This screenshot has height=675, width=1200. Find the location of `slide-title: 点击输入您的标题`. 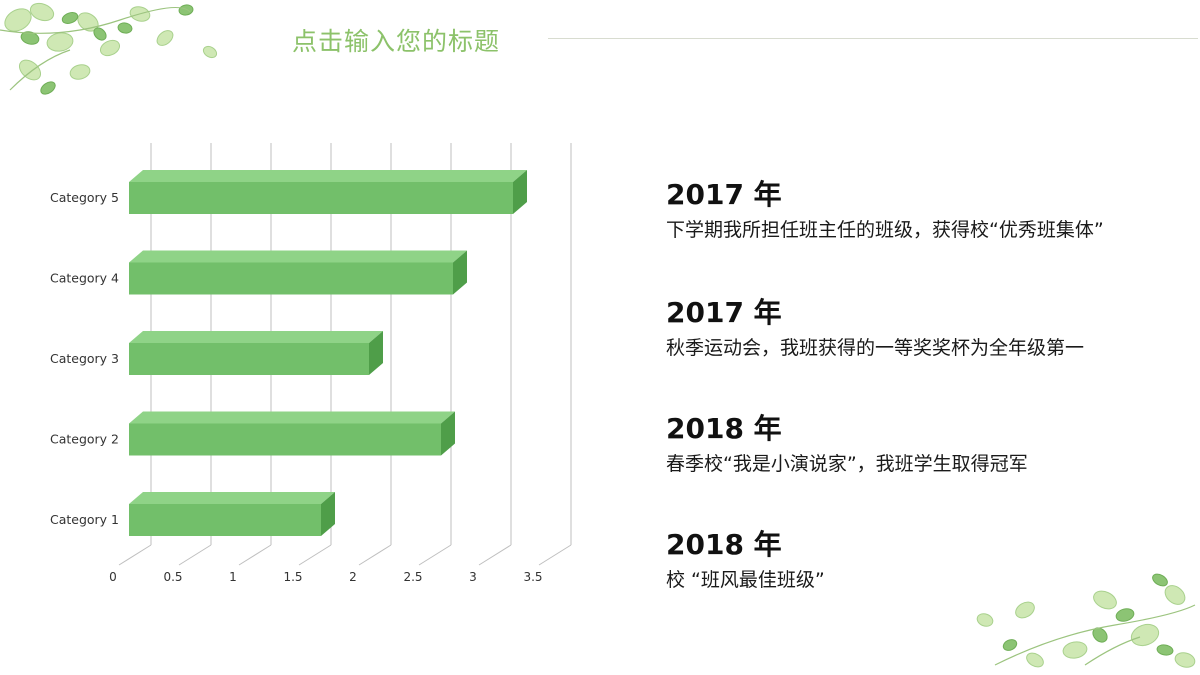

slide-title: 点击输入您的标题 is located at coordinates (396, 41).